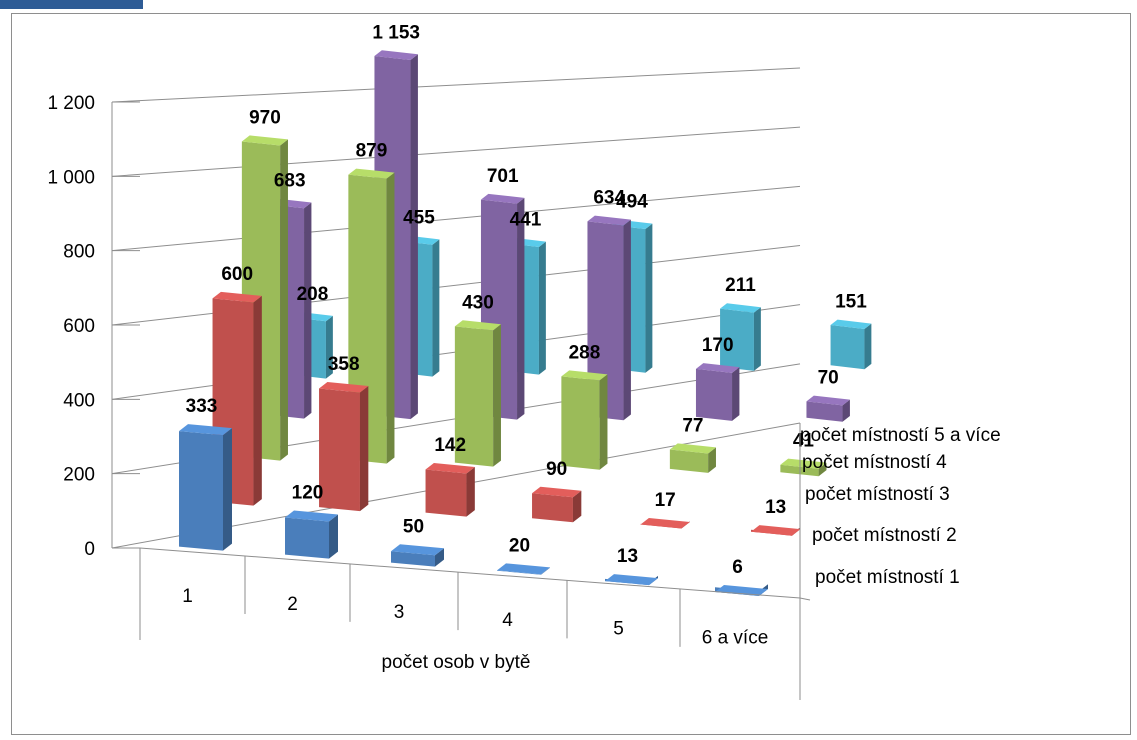  What do you see at coordinates (877, 494) in the screenshot?
I see `series-axis-label: počet místností 3` at bounding box center [877, 494].